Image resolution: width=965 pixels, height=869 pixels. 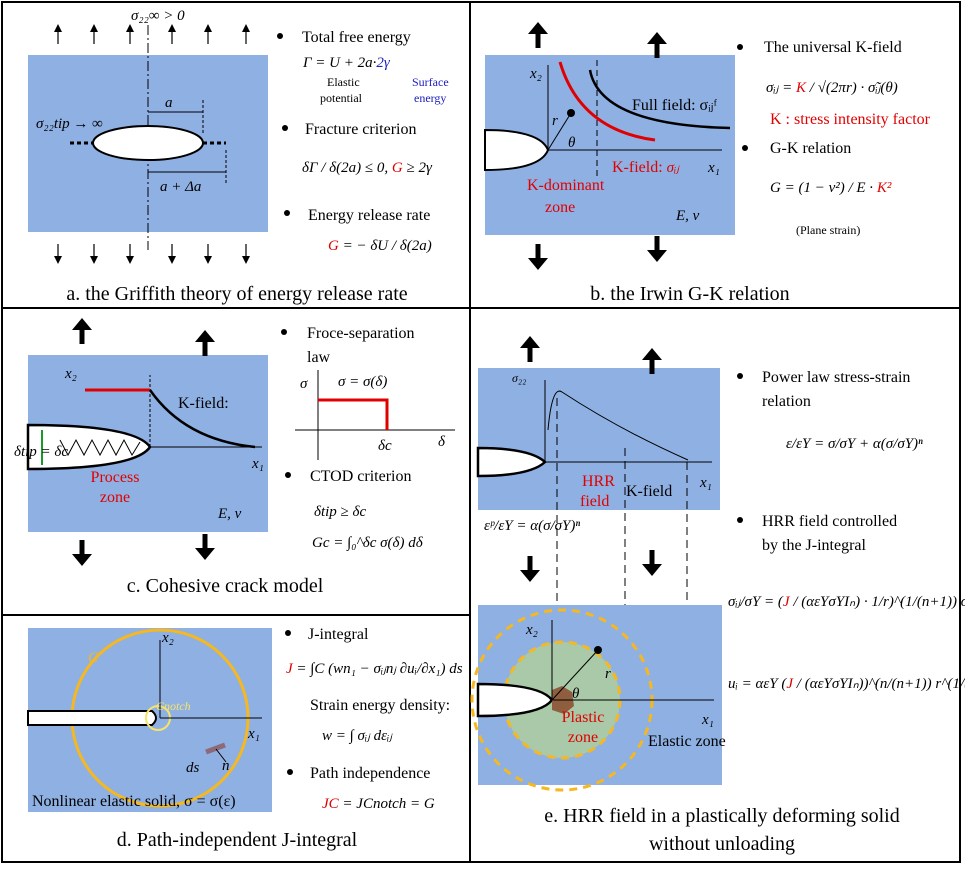 What do you see at coordinates (353, 414) in the screenshot?
I see `law-curve` at bounding box center [353, 414].